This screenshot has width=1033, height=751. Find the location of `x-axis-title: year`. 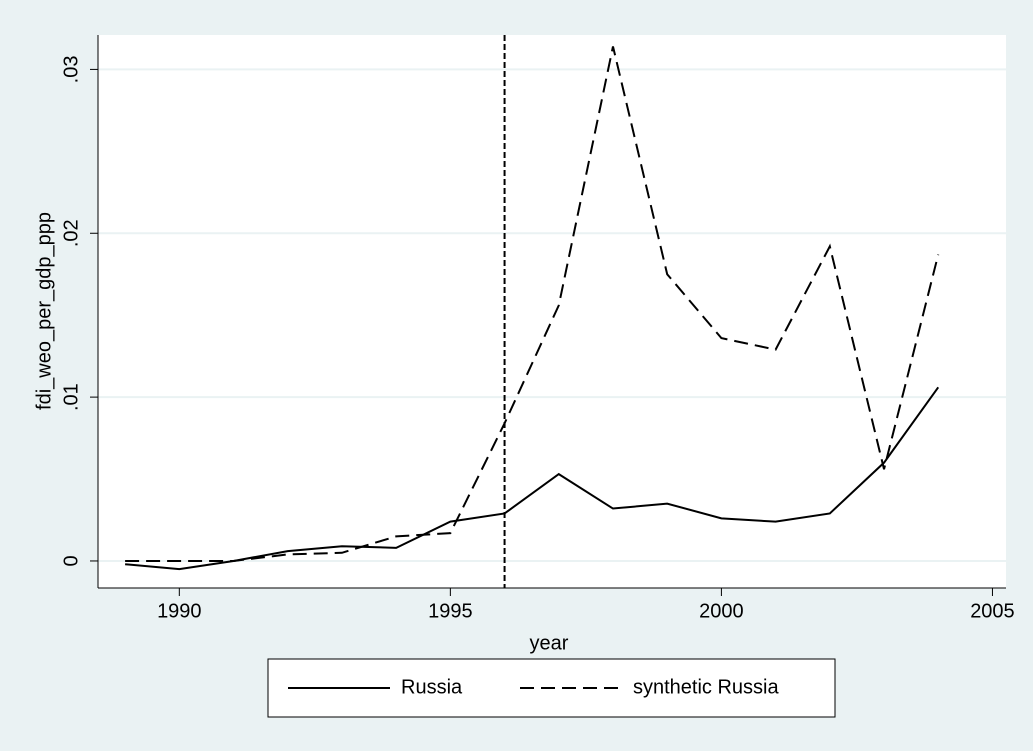

x-axis-title: year is located at coordinates (549, 643).